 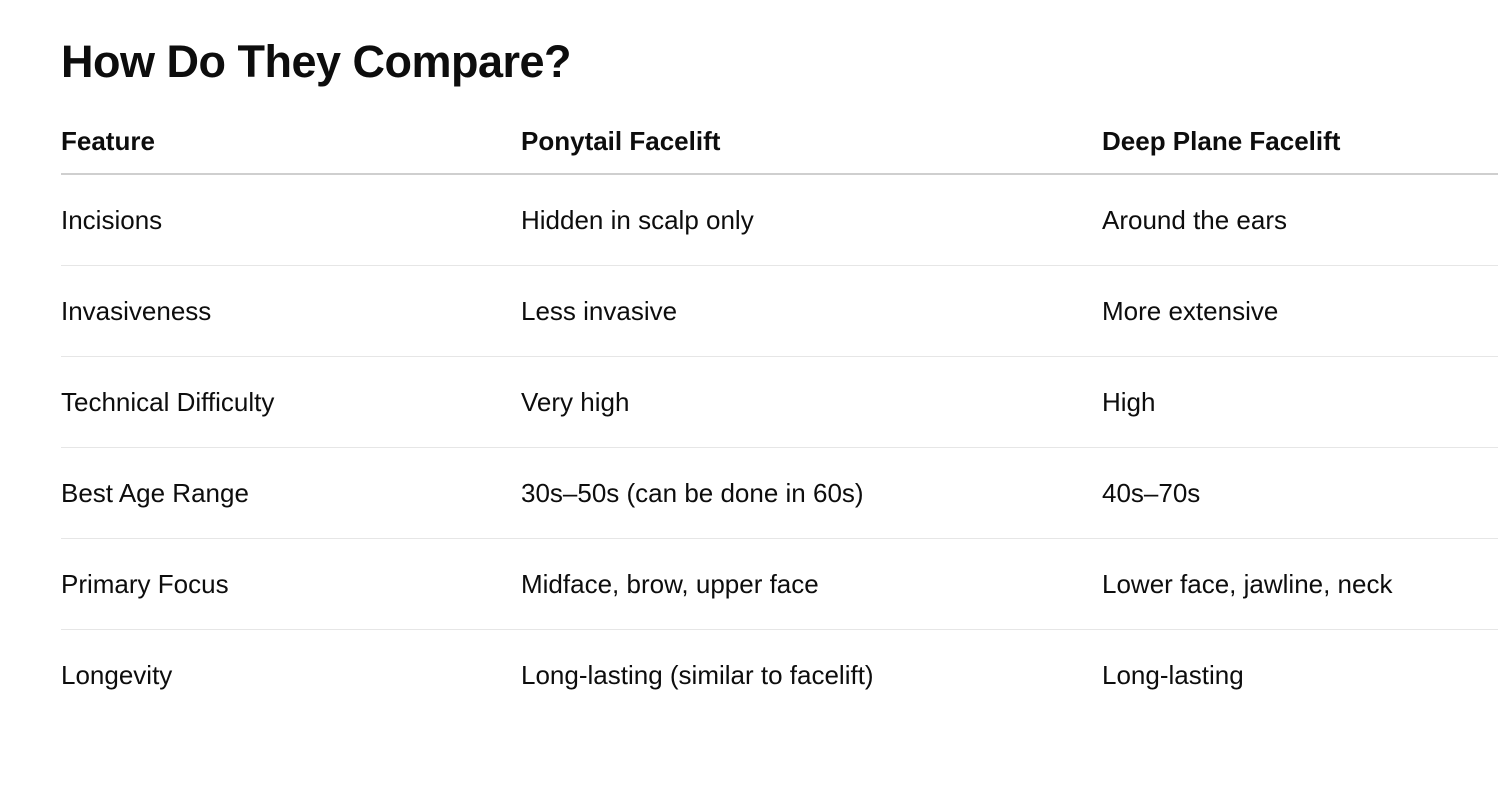 I want to click on cell-feature: Technical Difficulty, so click(x=168, y=401).